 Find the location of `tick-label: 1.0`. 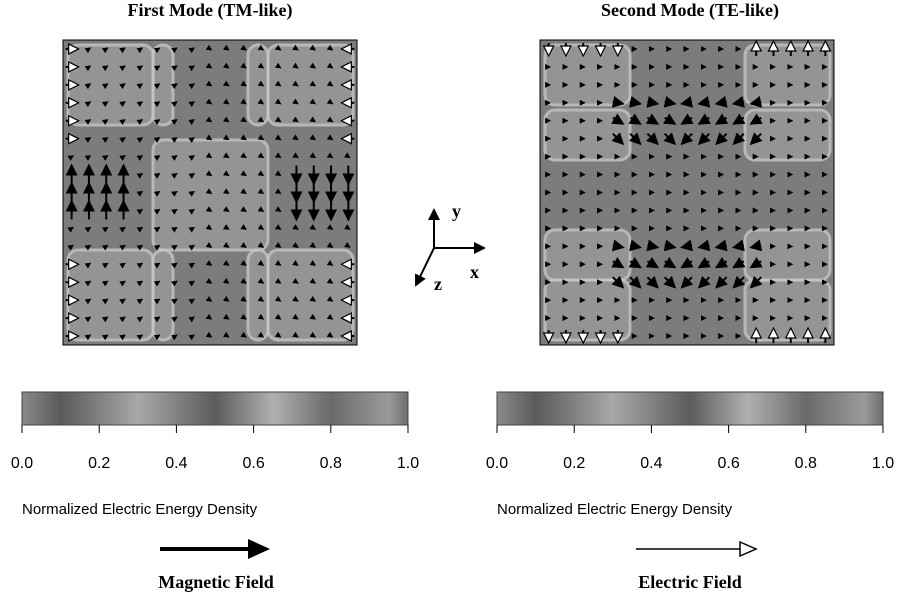

tick-label: 1.0 is located at coordinates (883, 463).